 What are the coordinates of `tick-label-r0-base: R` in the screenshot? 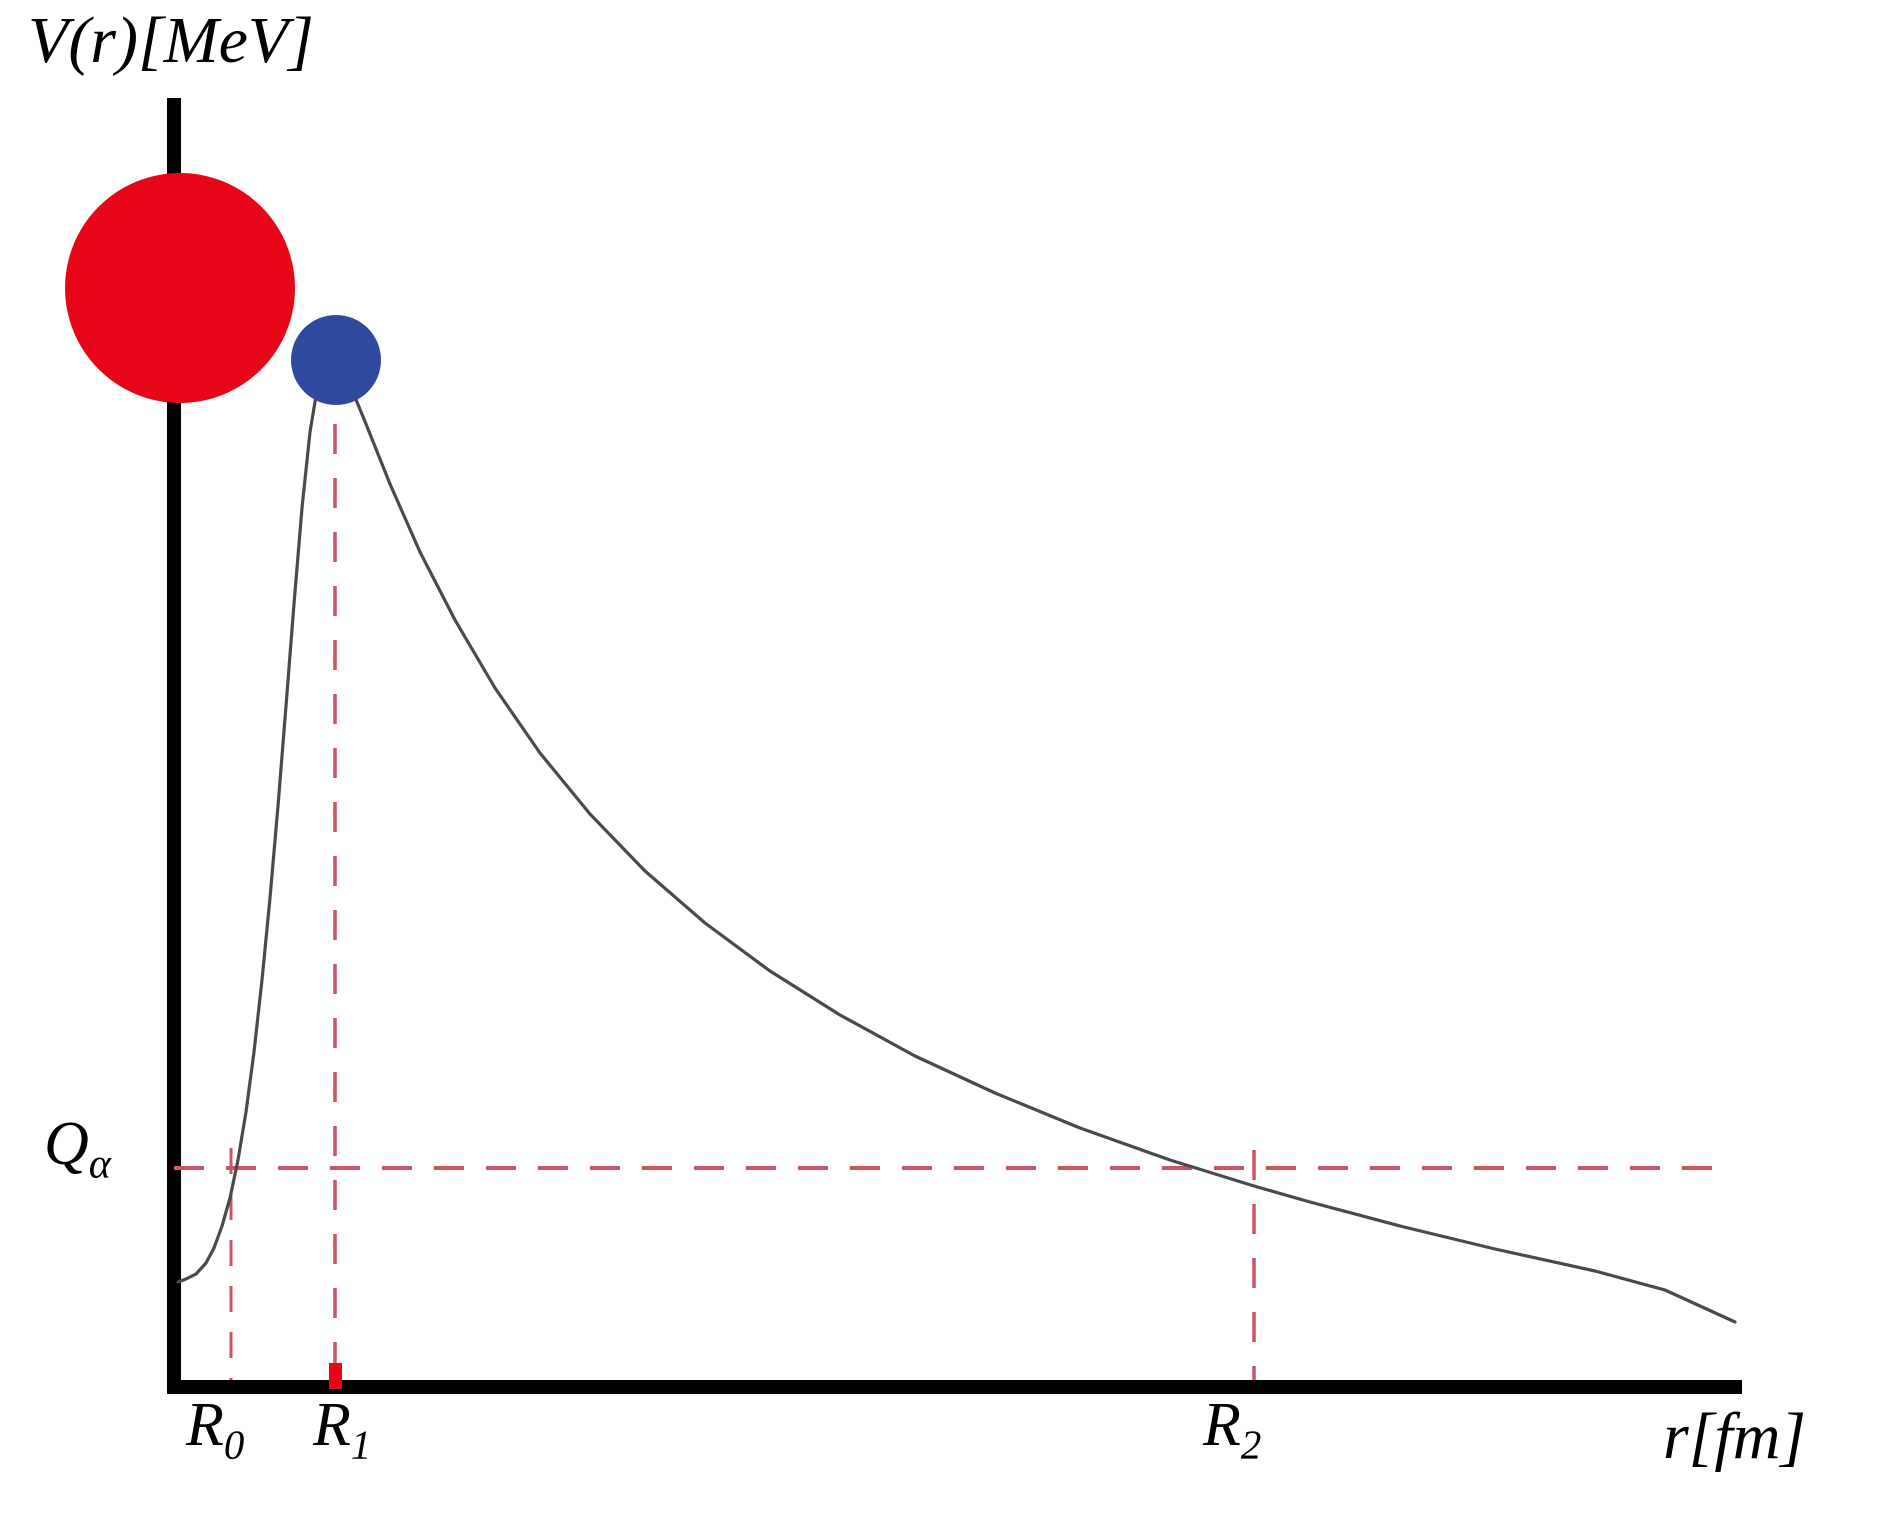 It's located at (205, 1425).